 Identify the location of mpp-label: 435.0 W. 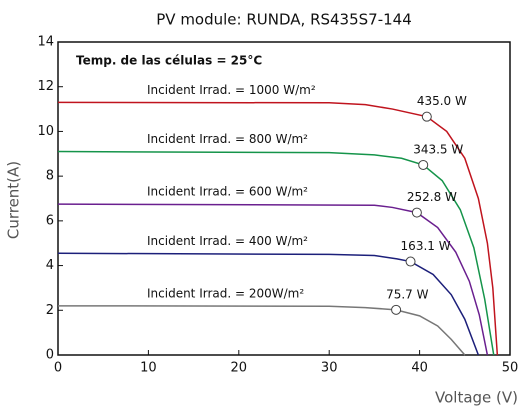
(442, 101).